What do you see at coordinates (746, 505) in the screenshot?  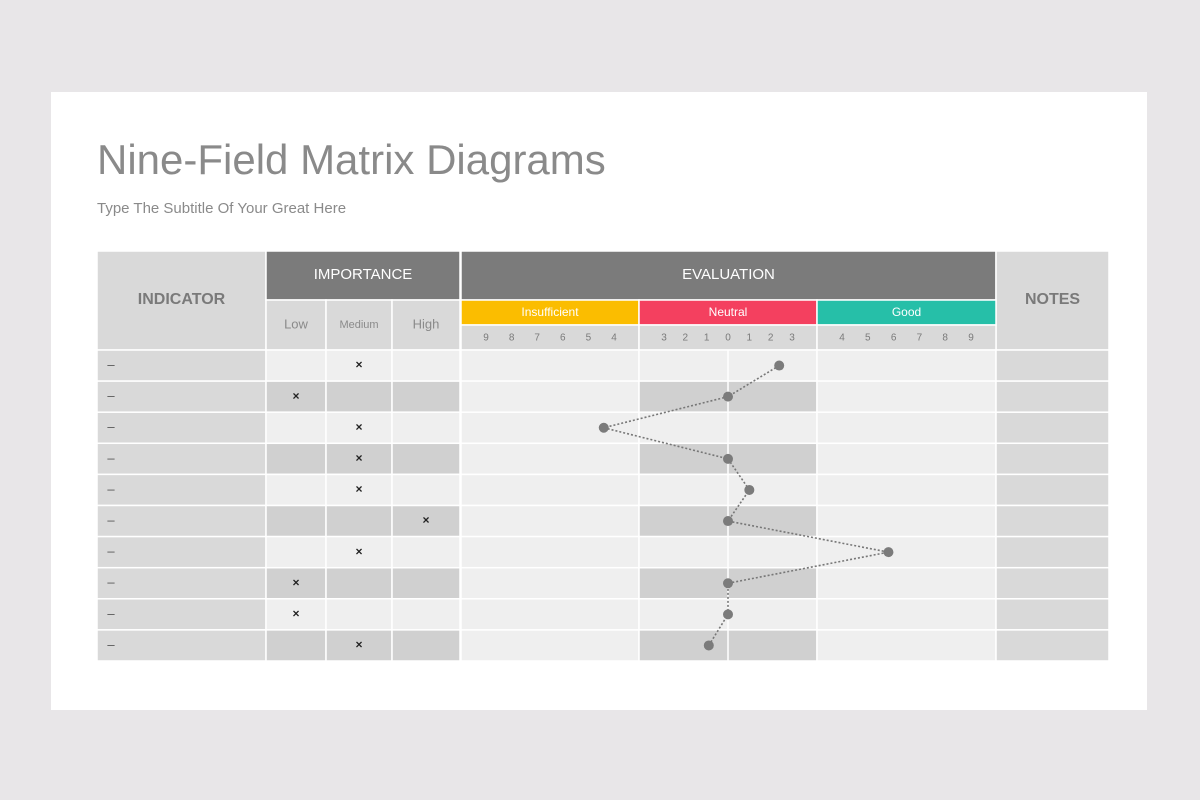 I see `evaluation-line` at bounding box center [746, 505].